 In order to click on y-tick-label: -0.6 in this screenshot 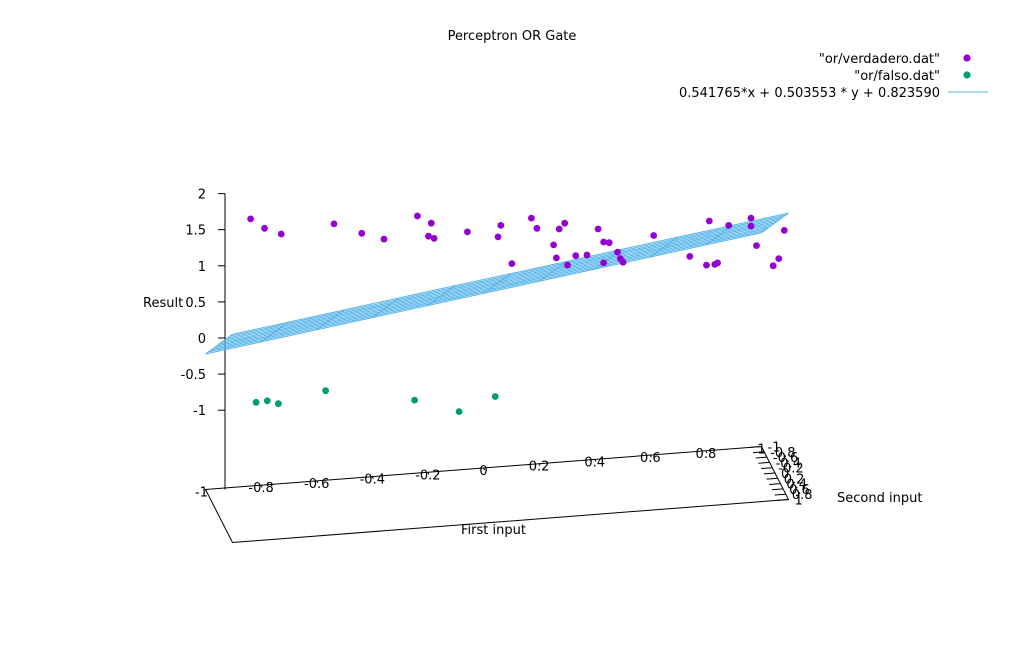, I will do `click(785, 458)`.